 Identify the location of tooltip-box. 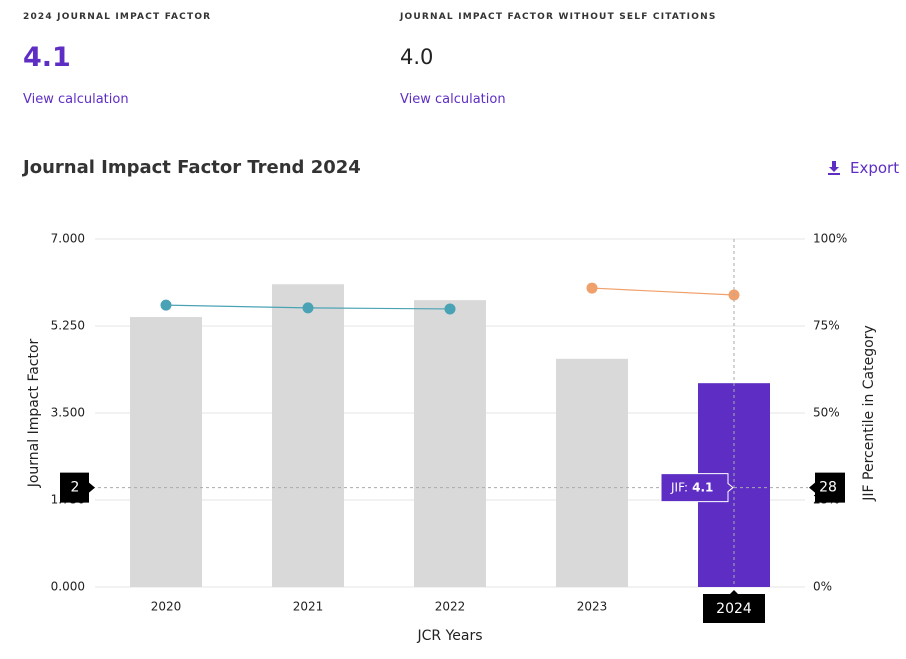
(697, 488).